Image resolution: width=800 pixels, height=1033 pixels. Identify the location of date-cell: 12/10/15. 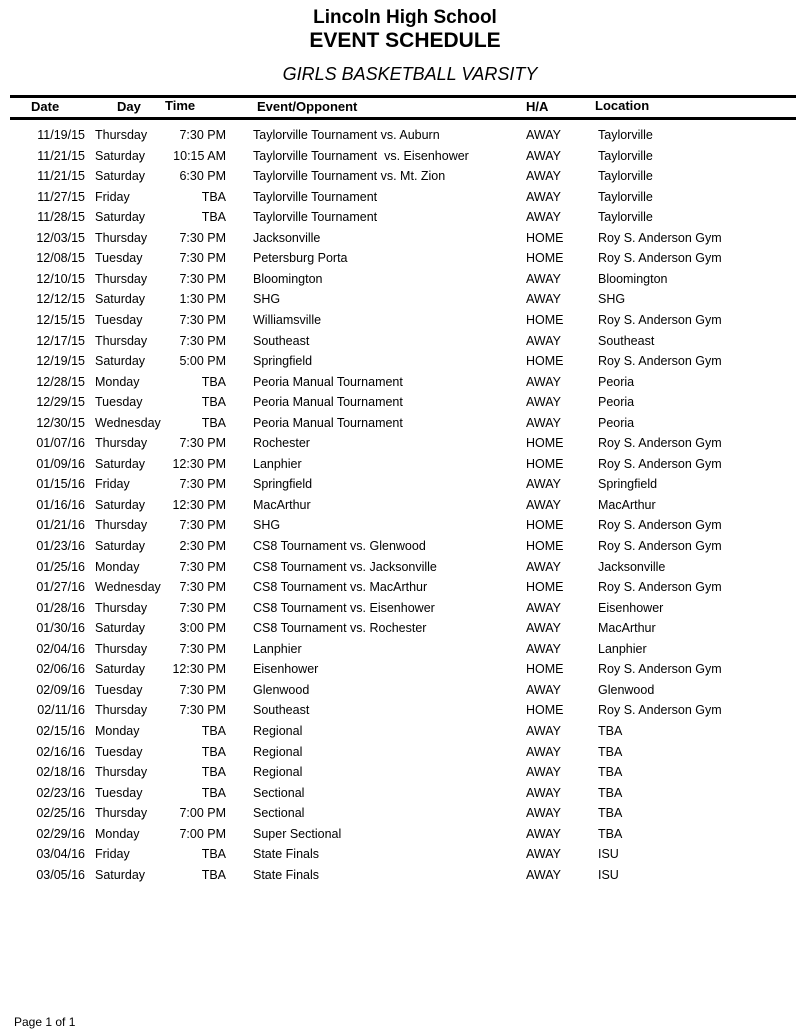
(60, 278).